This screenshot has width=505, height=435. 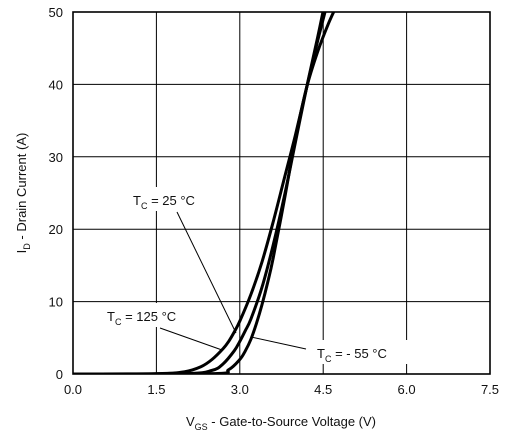 What do you see at coordinates (137, 200) in the screenshot?
I see `annotation-25c-main: T` at bounding box center [137, 200].